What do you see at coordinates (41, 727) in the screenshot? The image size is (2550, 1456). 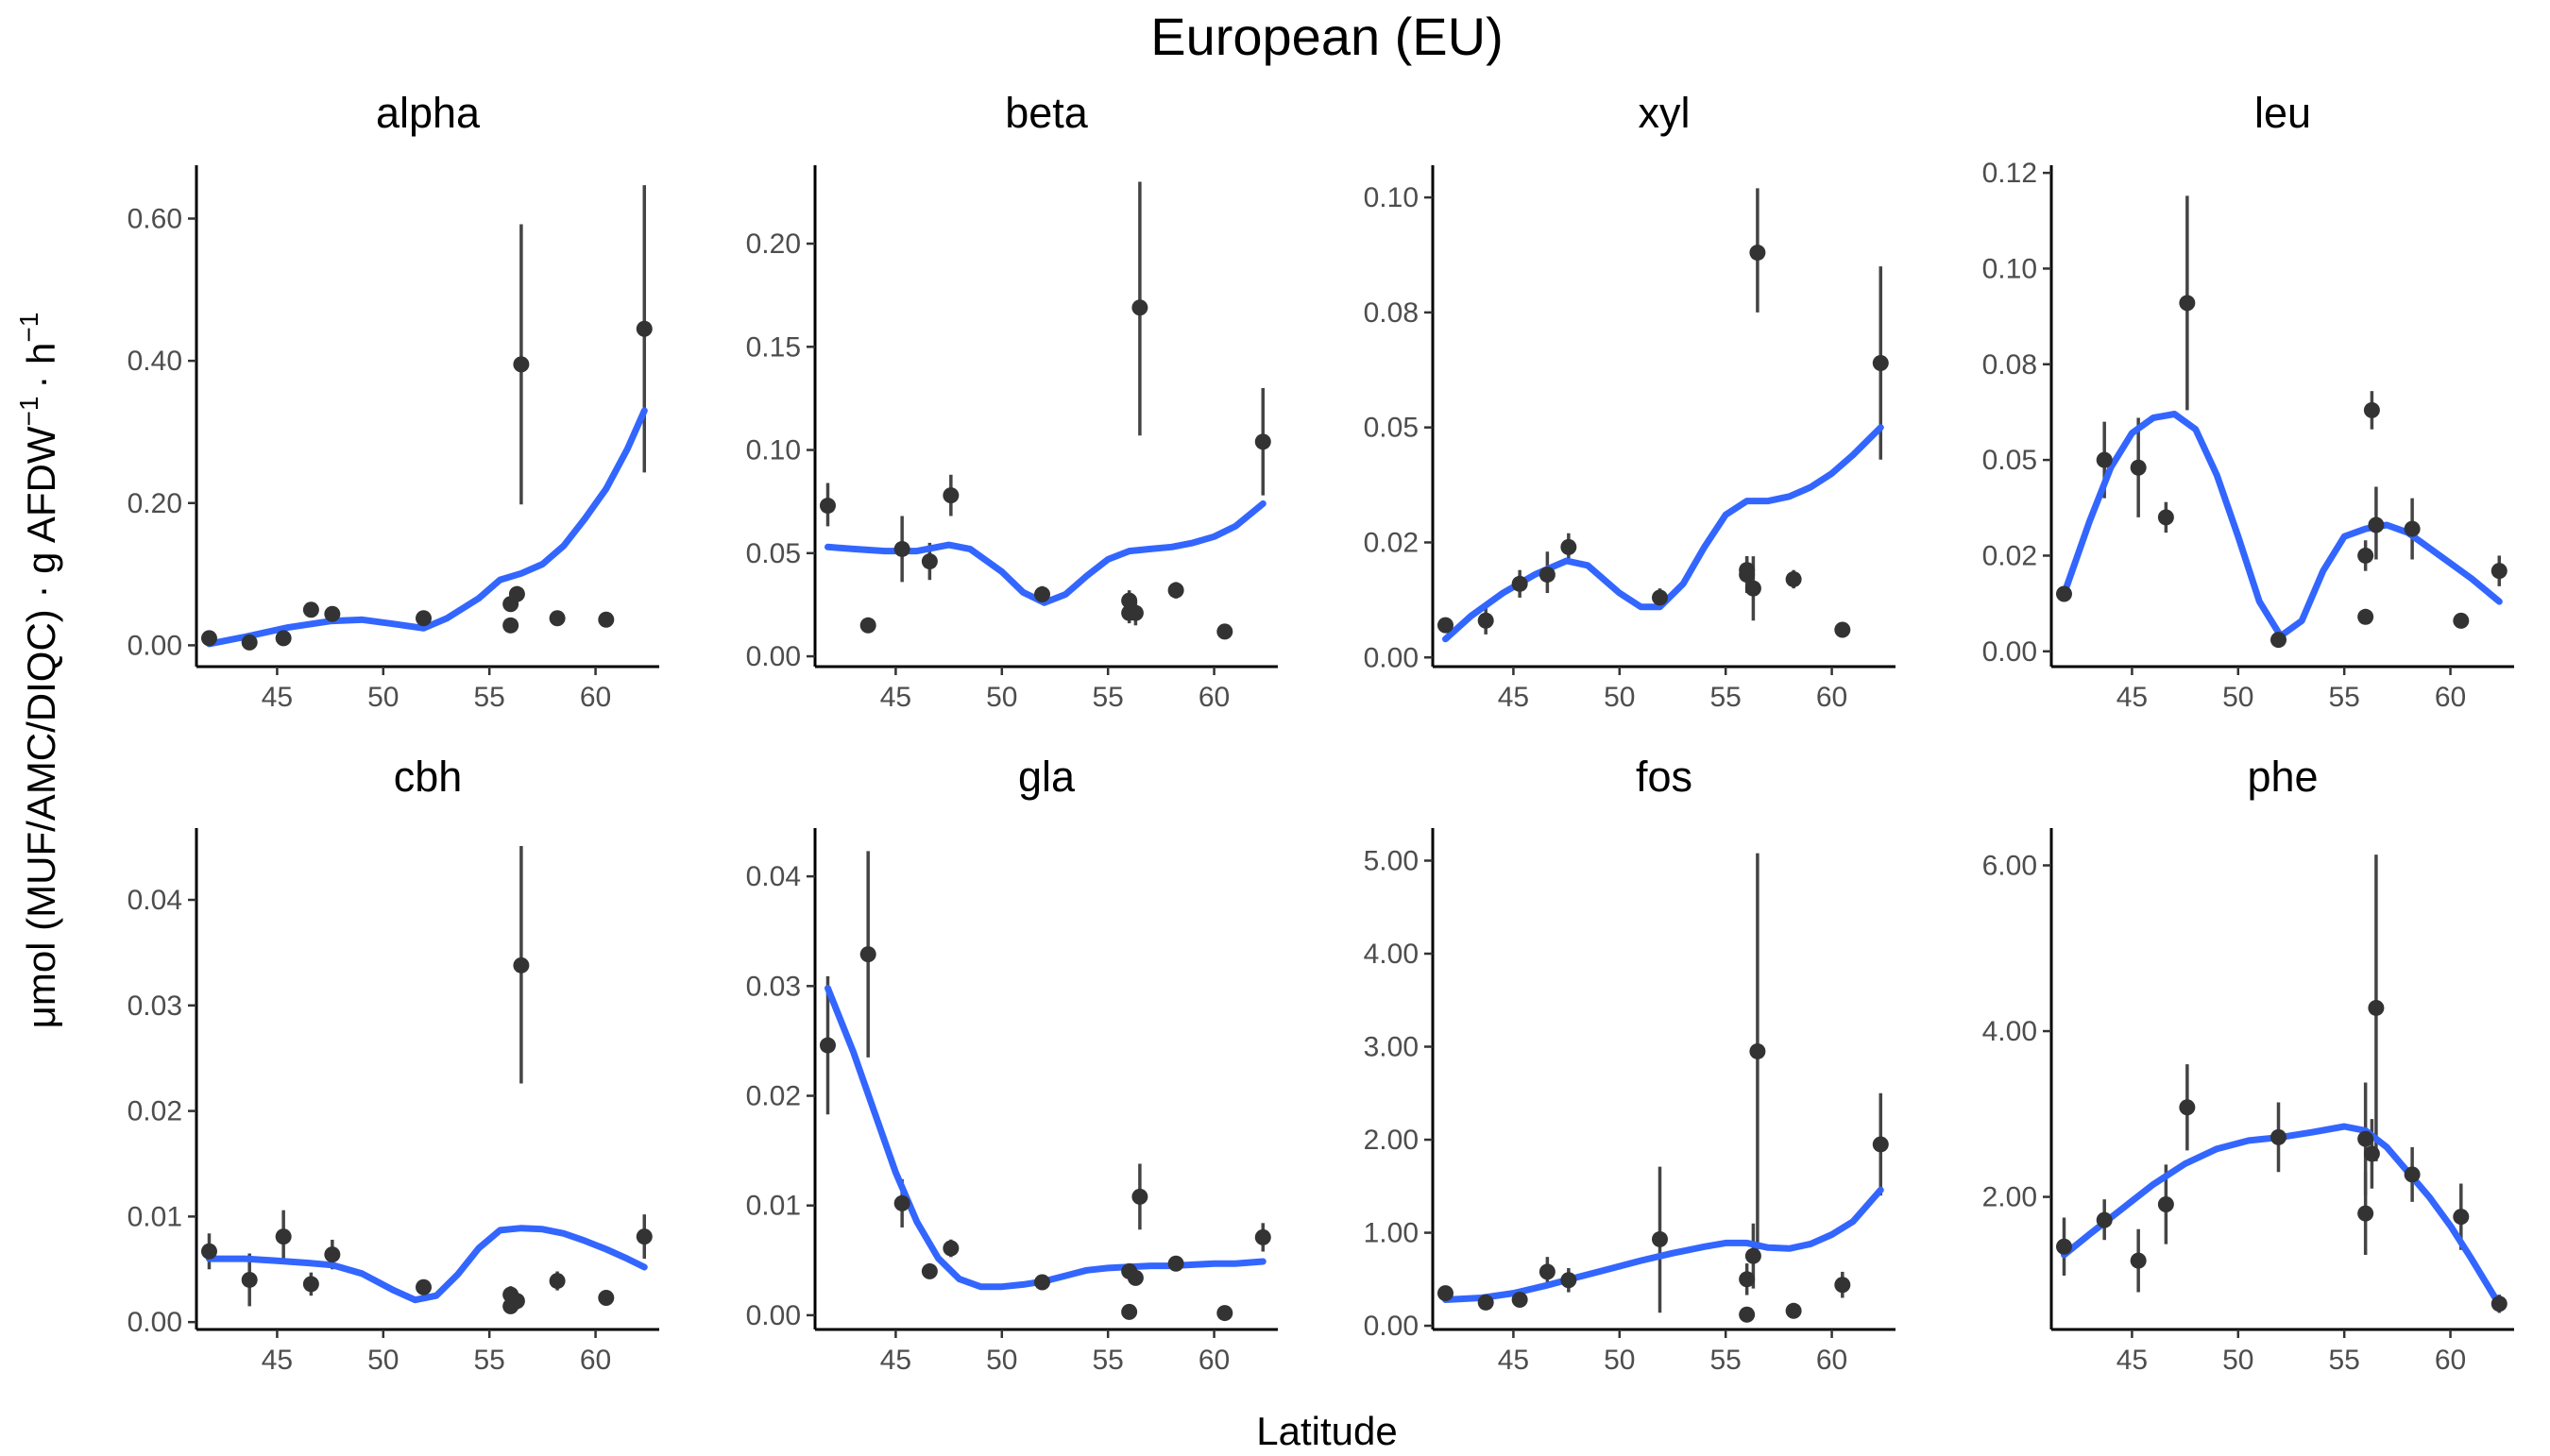 I see `y-axis-label-main: μmol (MUF/AMC/DIQC) · g AFDW` at bounding box center [41, 727].